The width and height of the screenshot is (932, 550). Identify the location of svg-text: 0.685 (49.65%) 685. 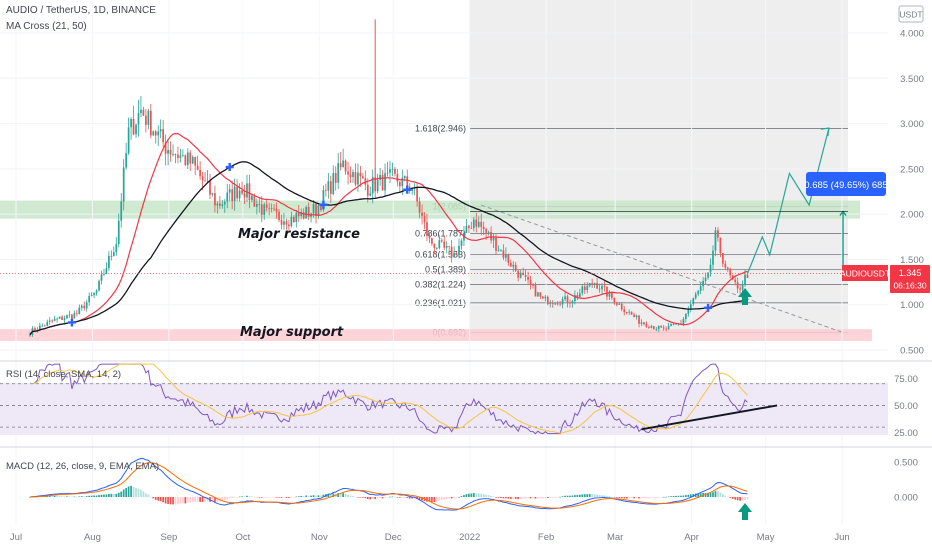
(845, 185).